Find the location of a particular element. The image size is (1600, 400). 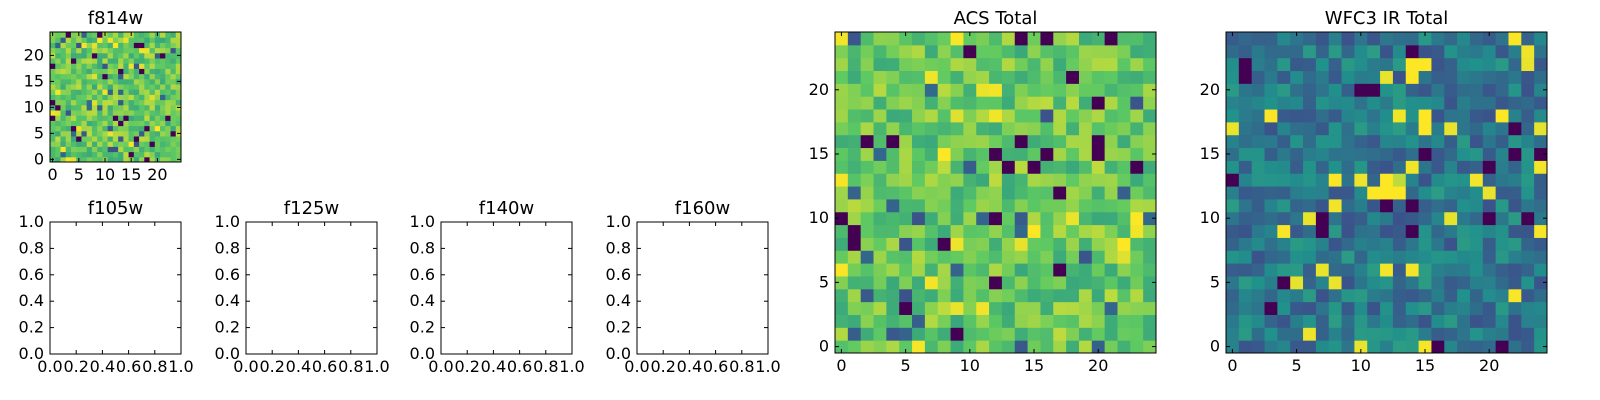

x-tick-label: 0.4 is located at coordinates (298, 366).